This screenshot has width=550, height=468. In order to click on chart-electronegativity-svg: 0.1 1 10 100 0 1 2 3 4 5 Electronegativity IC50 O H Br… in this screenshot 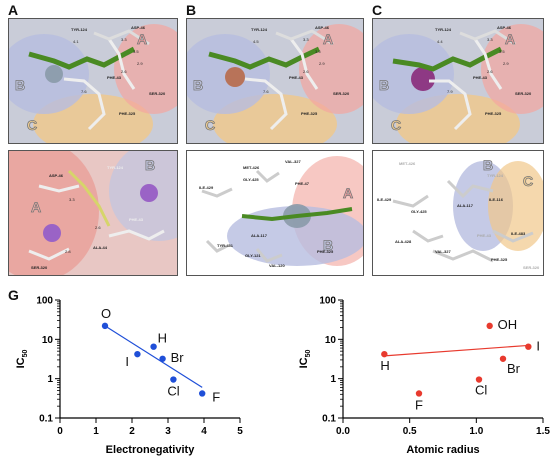, I will do `click(129, 376)`.